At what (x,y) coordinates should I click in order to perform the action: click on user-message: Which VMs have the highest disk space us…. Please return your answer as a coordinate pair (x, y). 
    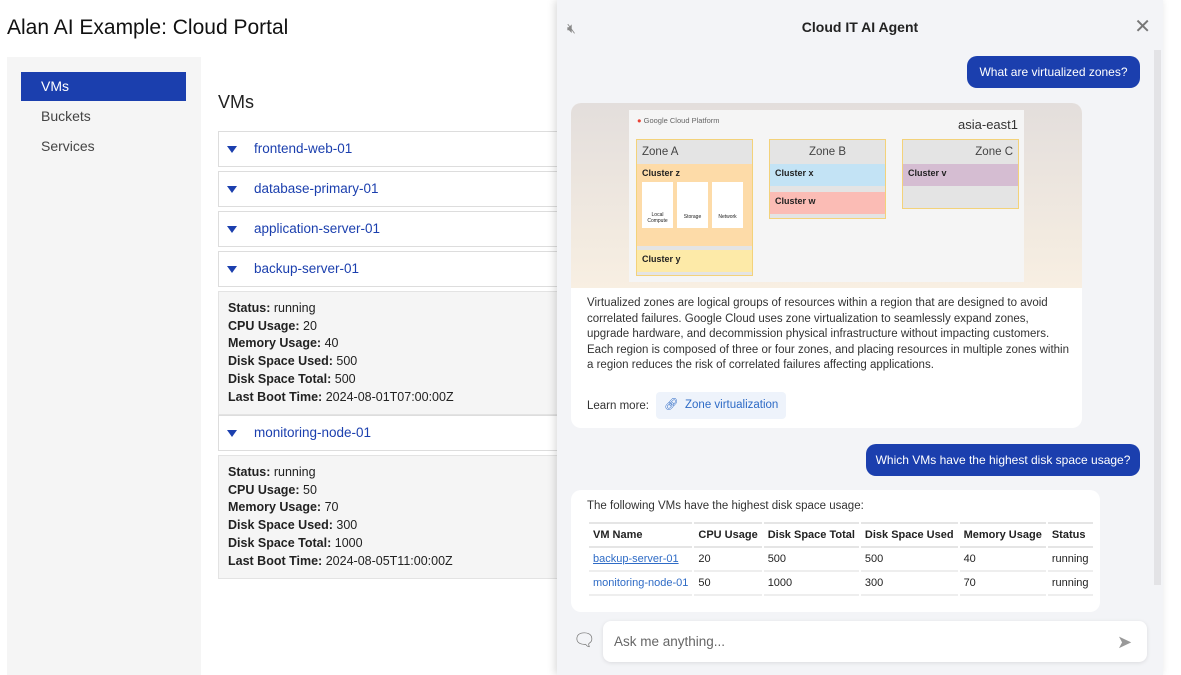
    Looking at the image, I should click on (1003, 460).